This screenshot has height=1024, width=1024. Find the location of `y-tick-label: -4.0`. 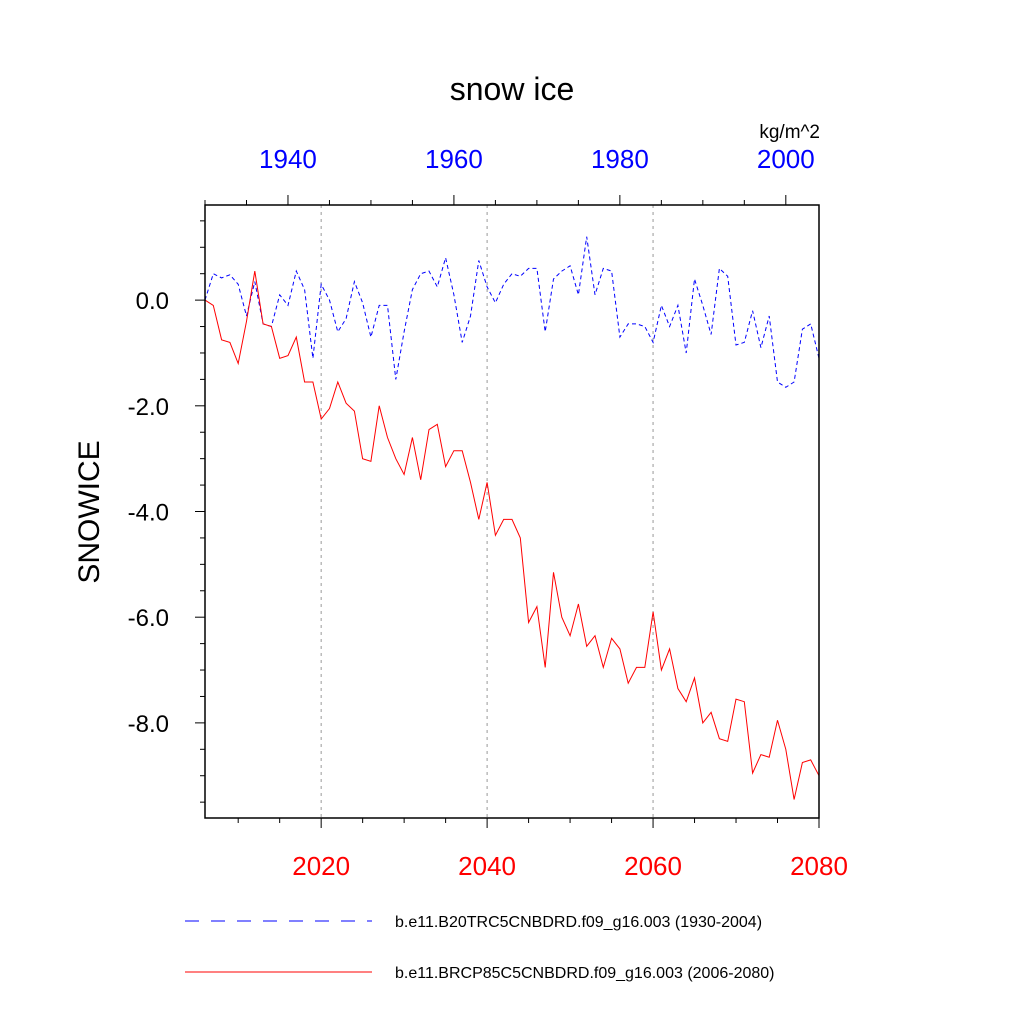

y-tick-label: -4.0 is located at coordinates (148, 513).